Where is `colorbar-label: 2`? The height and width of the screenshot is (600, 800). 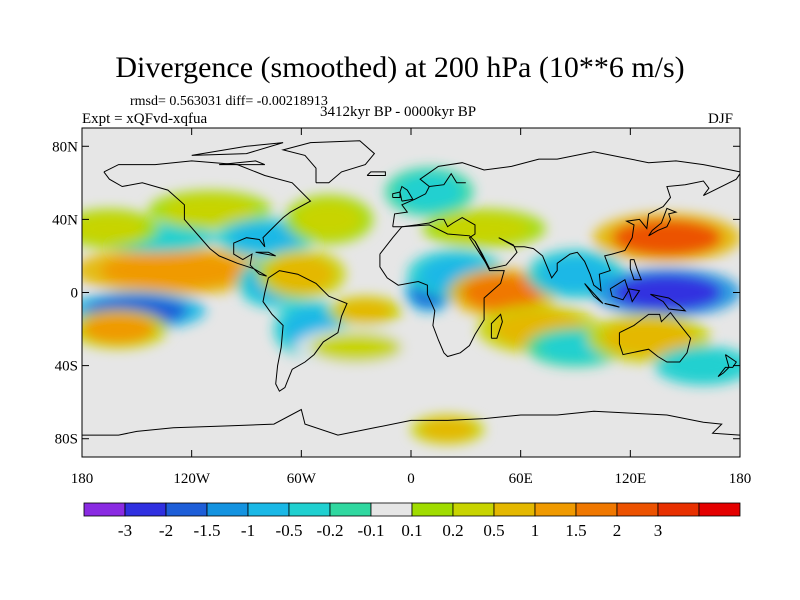 colorbar-label: 2 is located at coordinates (617, 530).